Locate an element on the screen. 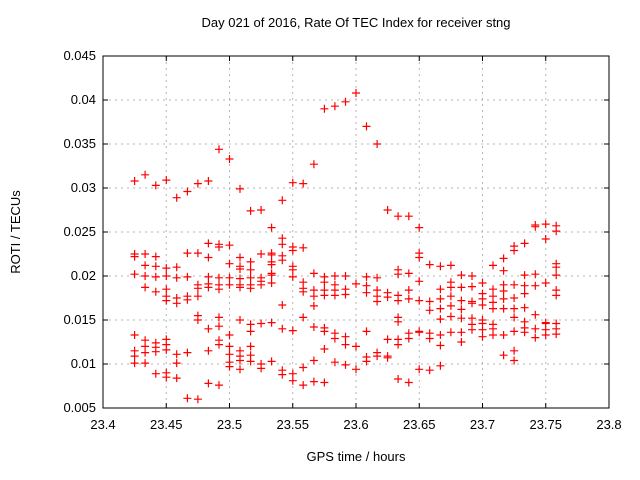  x-axis-label: GPS time / hours is located at coordinates (356, 456).